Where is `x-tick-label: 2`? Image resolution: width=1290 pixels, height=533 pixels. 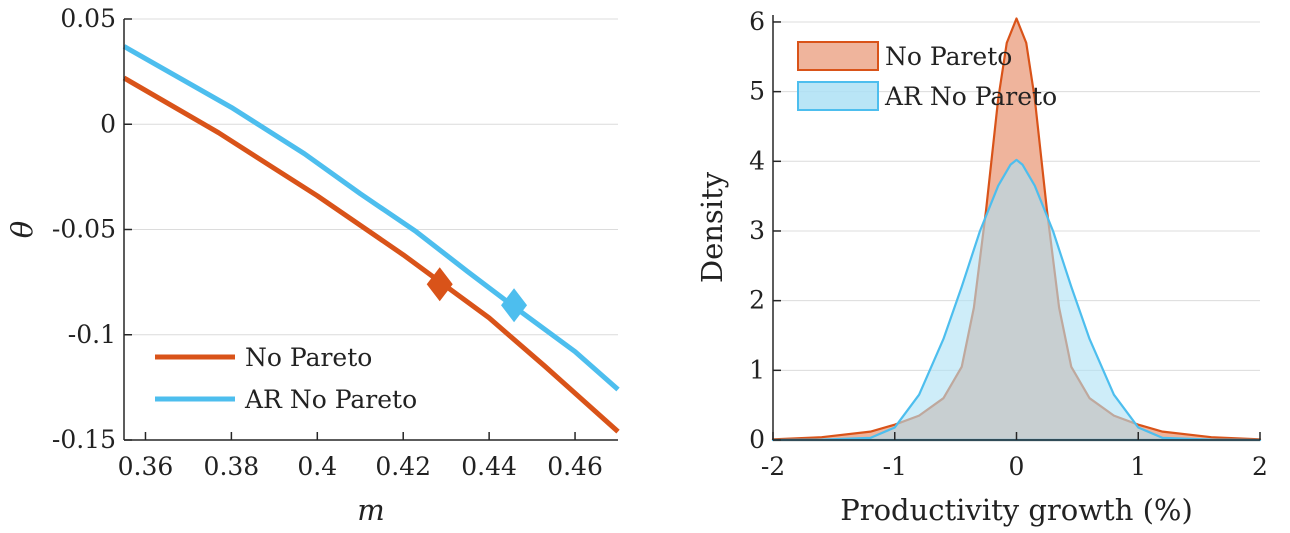 x-tick-label: 2 is located at coordinates (1260, 466).